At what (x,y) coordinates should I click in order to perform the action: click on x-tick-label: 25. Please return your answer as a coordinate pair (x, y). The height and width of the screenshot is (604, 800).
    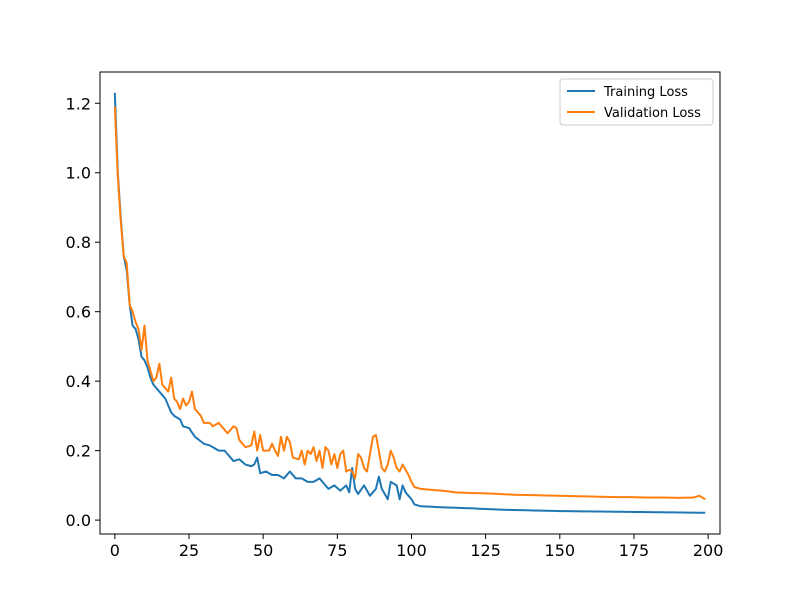
    Looking at the image, I should click on (189, 550).